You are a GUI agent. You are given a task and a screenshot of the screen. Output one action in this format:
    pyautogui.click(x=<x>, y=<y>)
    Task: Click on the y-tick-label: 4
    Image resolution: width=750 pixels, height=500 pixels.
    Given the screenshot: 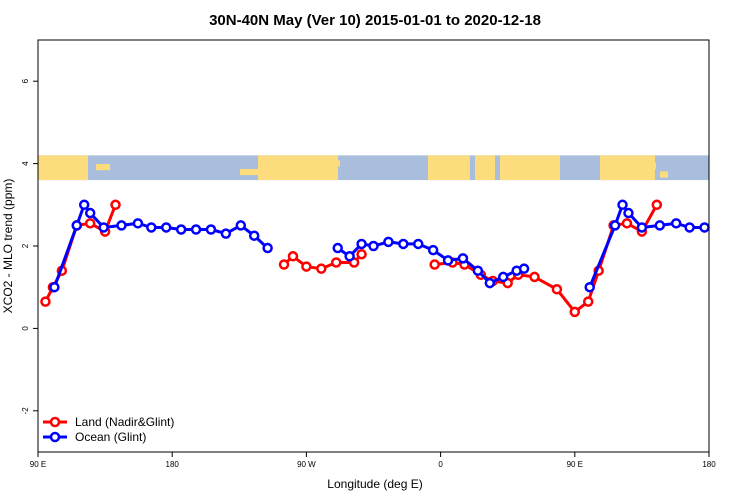 What is the action you would take?
    pyautogui.click(x=25, y=163)
    